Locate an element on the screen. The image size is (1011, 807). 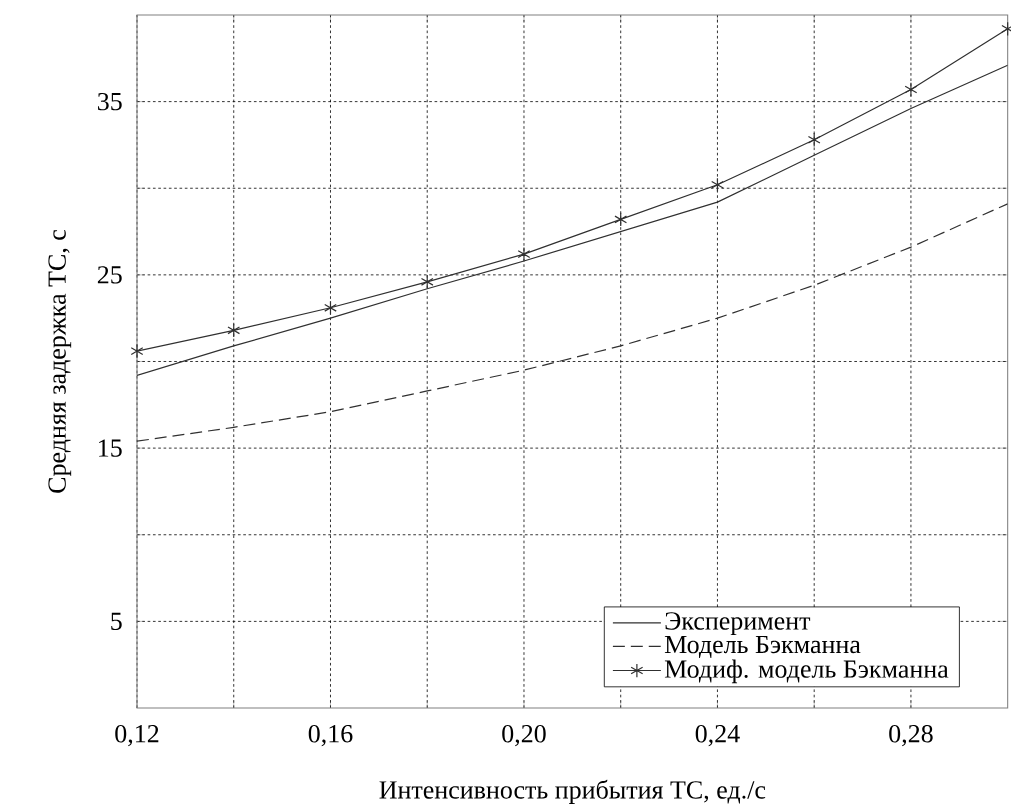
y-tick-label: 25 is located at coordinates (109, 275).